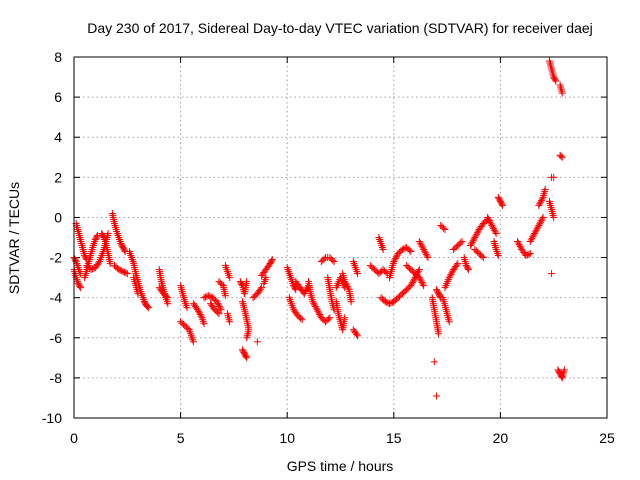 The height and width of the screenshot is (480, 640). Describe the element at coordinates (58, 137) in the screenshot. I see `y-tick-label: 4` at that location.